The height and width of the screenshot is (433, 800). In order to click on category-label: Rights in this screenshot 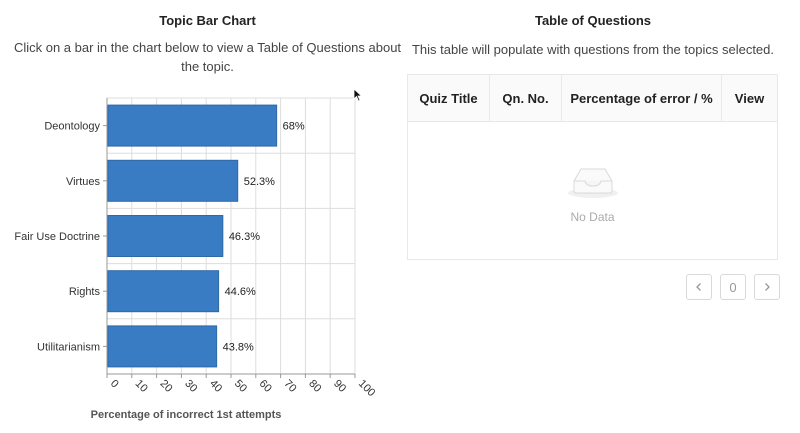, I will do `click(85, 292)`.